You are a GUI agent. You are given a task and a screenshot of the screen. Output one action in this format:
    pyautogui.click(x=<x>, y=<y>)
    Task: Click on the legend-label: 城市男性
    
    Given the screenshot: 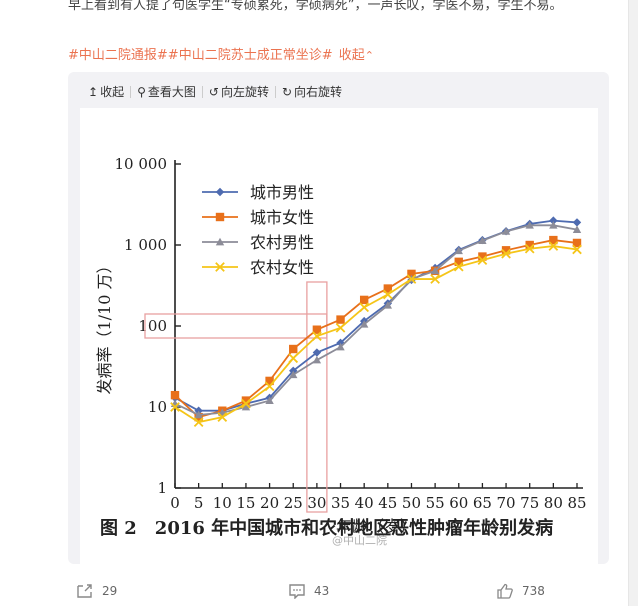 What is the action you would take?
    pyautogui.click(x=282, y=192)
    